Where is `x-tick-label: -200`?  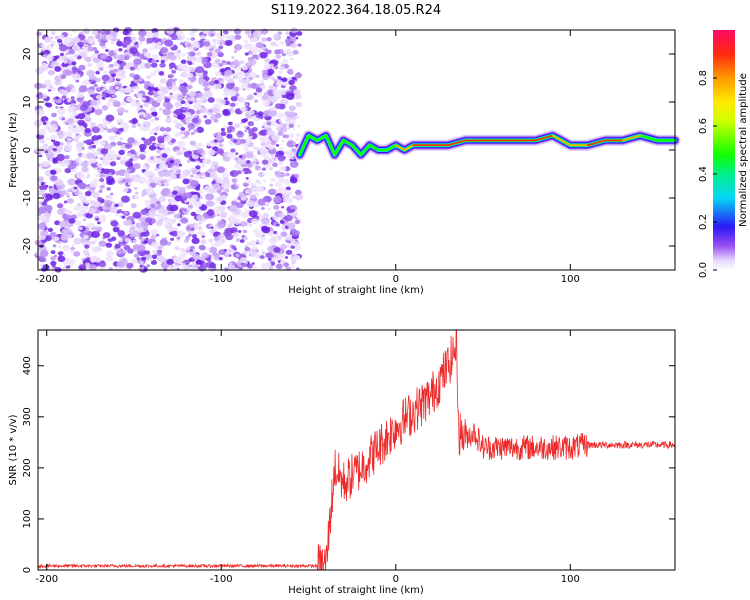
x-tick-label: -200 is located at coordinates (46, 279).